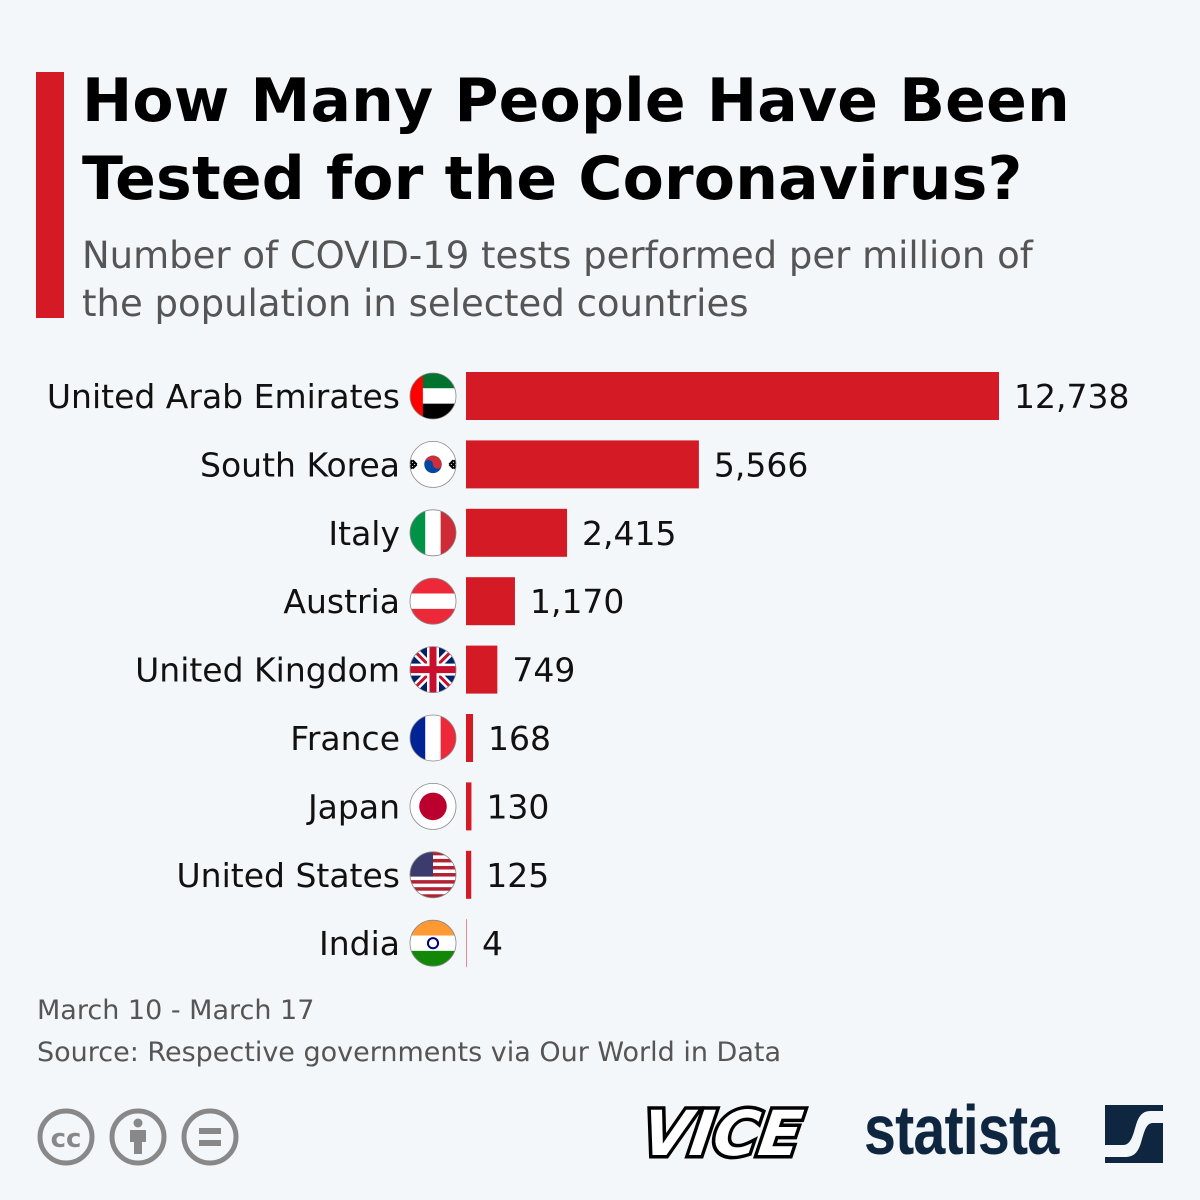  Describe the element at coordinates (543, 670) in the screenshot. I see `value-label: 749` at that location.